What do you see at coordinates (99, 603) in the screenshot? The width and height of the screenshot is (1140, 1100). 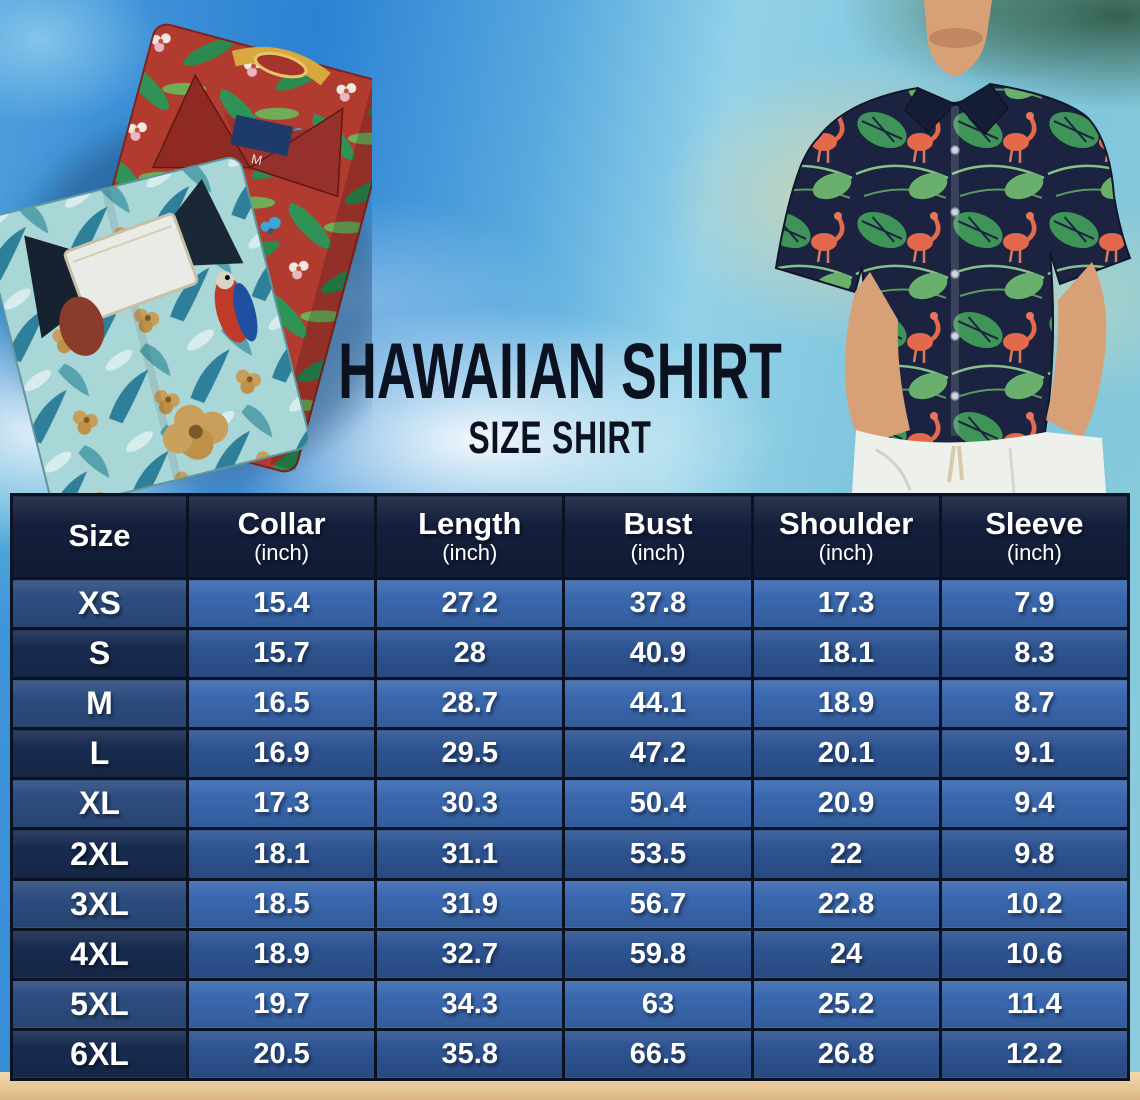 I see `size-cell: XS` at bounding box center [99, 603].